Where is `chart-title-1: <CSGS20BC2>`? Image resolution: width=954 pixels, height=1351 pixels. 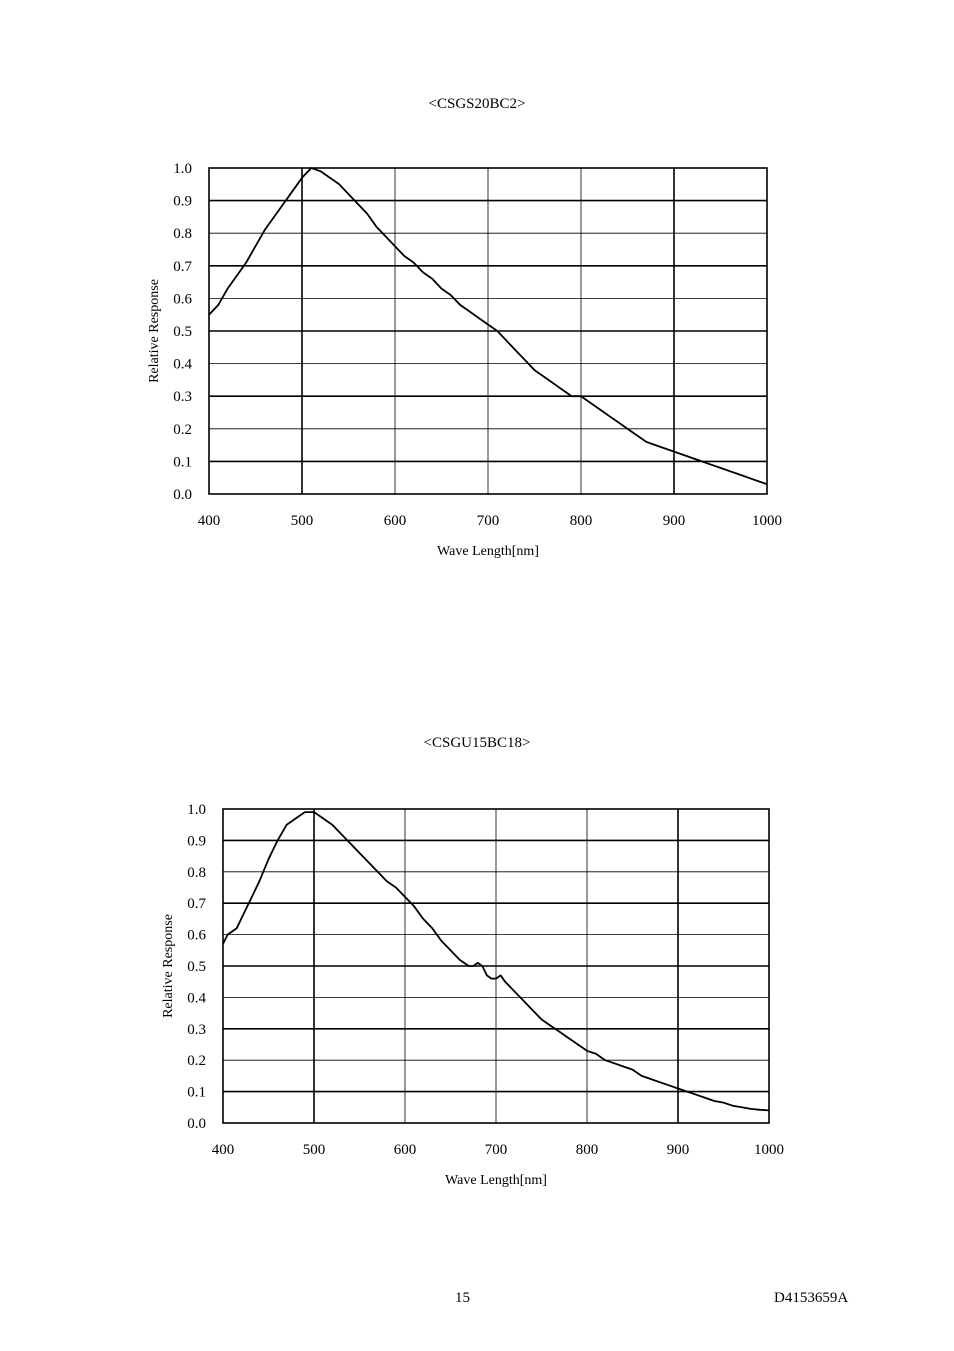 chart-title-1: <CSGS20BC2> is located at coordinates (477, 104).